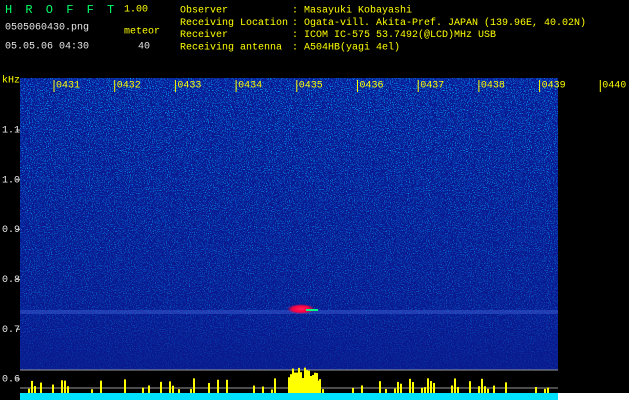 The width and height of the screenshot is (629, 400). What do you see at coordinates (142, 32) in the screenshot?
I see `meteor-label: meteor` at bounding box center [142, 32].